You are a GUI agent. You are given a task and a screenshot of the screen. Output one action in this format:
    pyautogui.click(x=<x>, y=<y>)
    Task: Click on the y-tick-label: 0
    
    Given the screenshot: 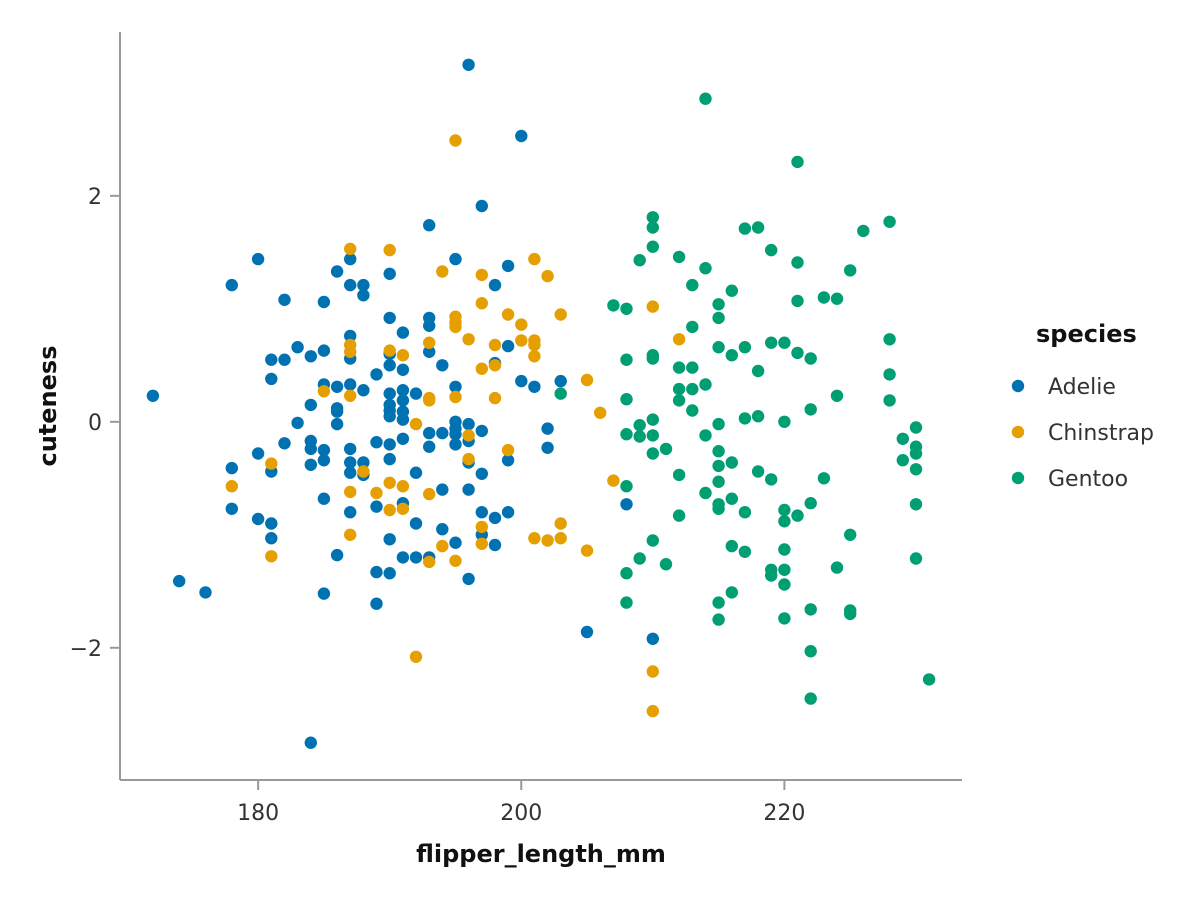 What is the action you would take?
    pyautogui.click(x=95, y=423)
    